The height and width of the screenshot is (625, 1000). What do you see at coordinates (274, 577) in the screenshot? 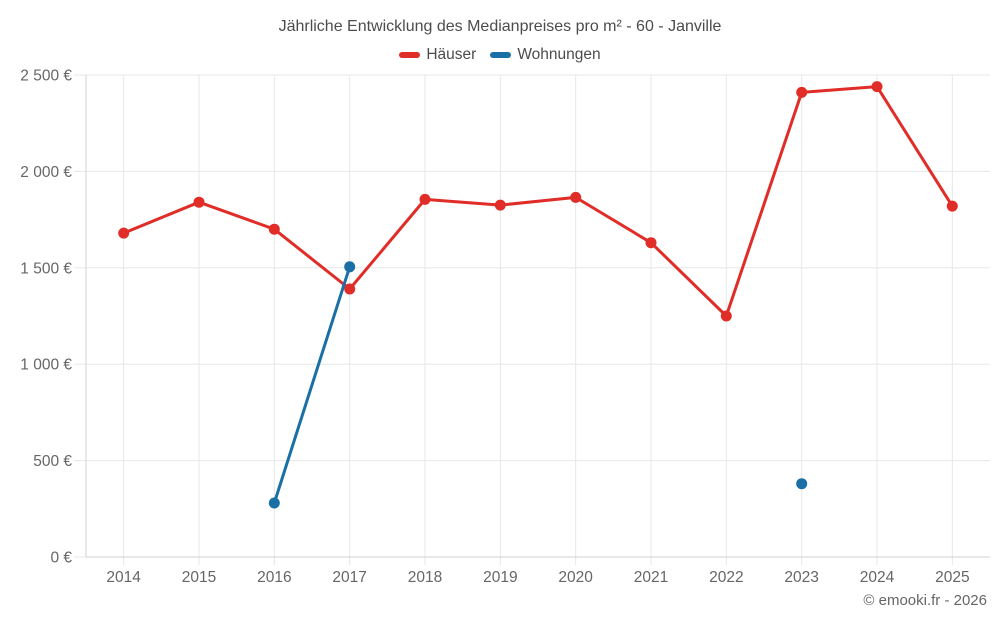
I see `x-axis-label: 2016` at bounding box center [274, 577].